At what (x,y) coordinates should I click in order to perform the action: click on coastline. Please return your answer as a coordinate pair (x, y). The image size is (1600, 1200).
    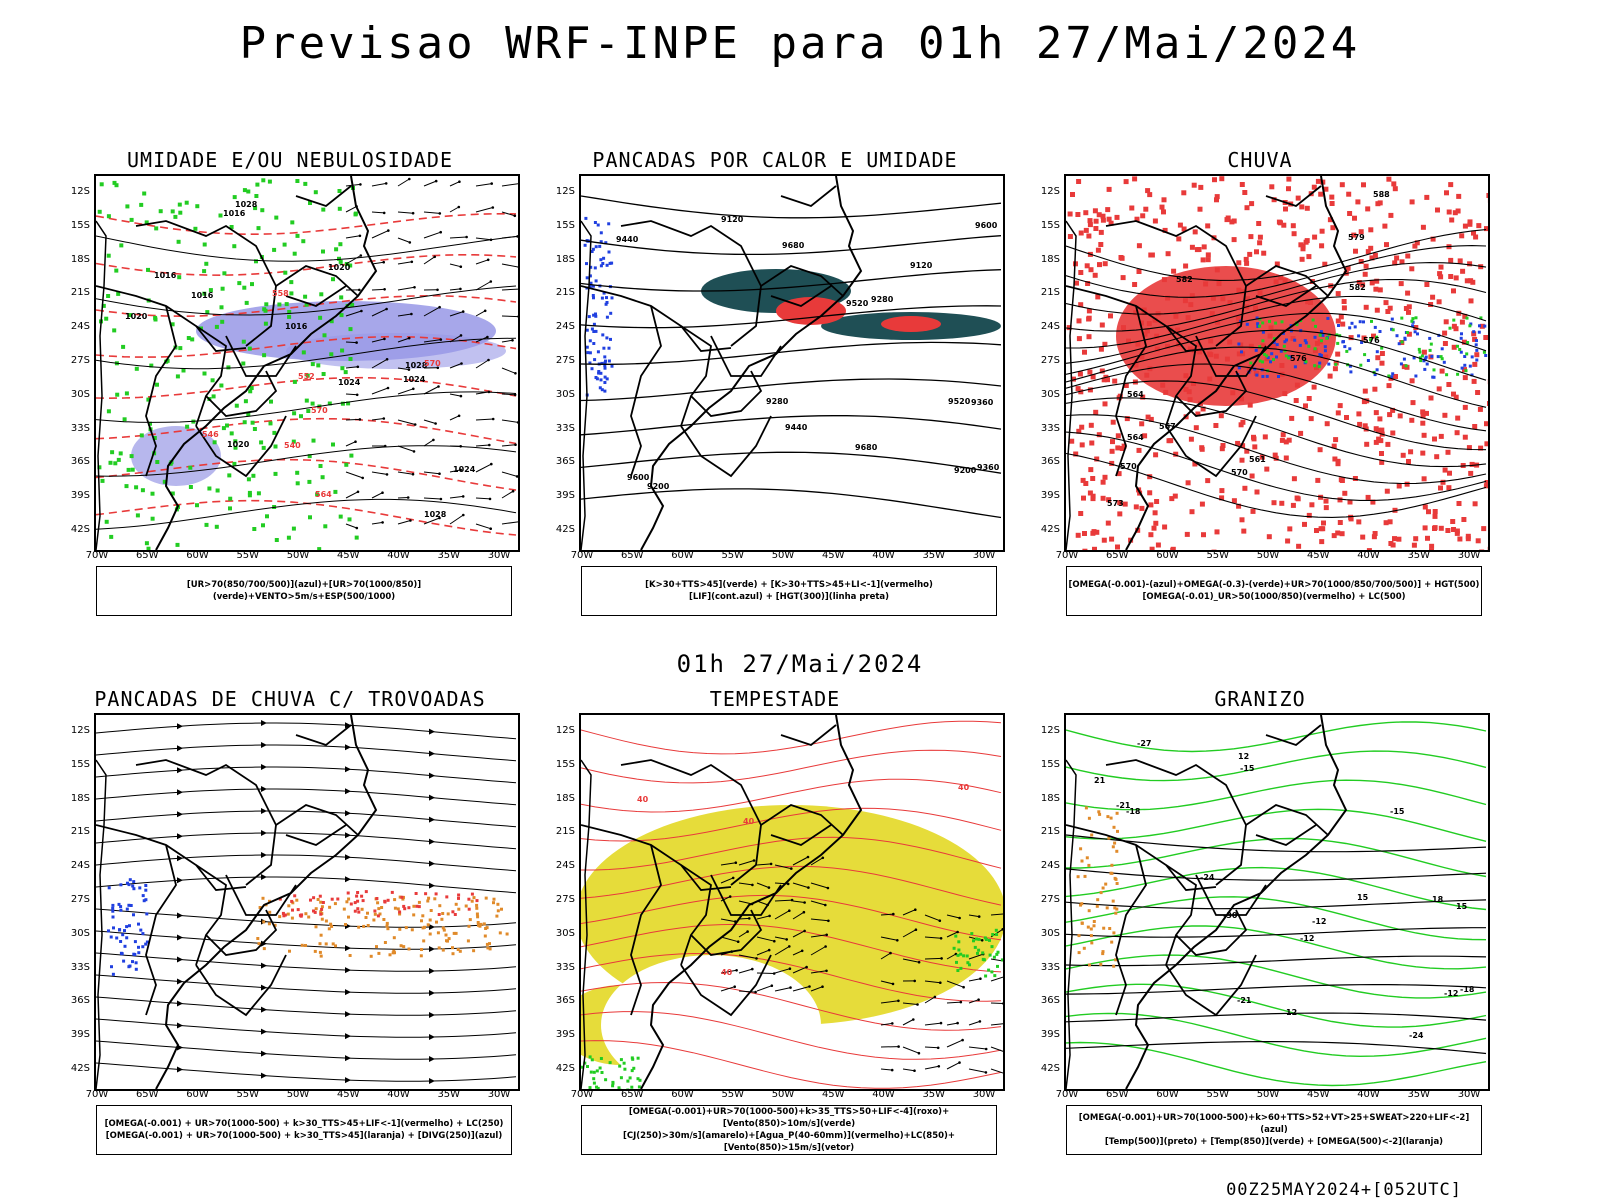
    Looking at the image, I should click on (266, 363).